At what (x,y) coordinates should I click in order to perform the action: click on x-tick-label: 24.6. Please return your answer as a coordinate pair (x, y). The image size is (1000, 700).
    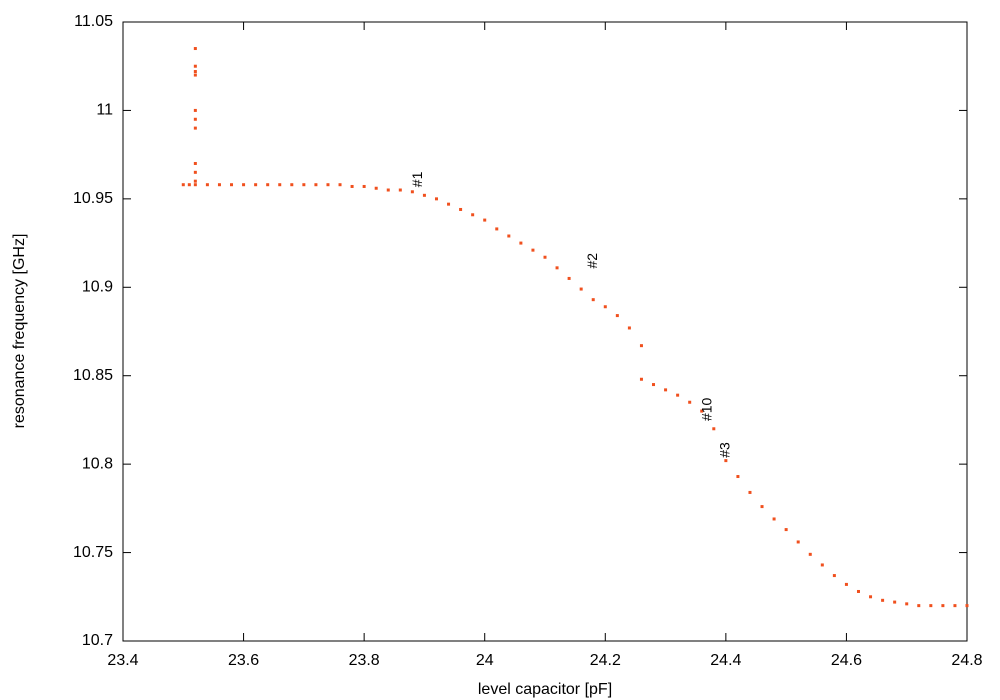
    Looking at the image, I should click on (846, 660).